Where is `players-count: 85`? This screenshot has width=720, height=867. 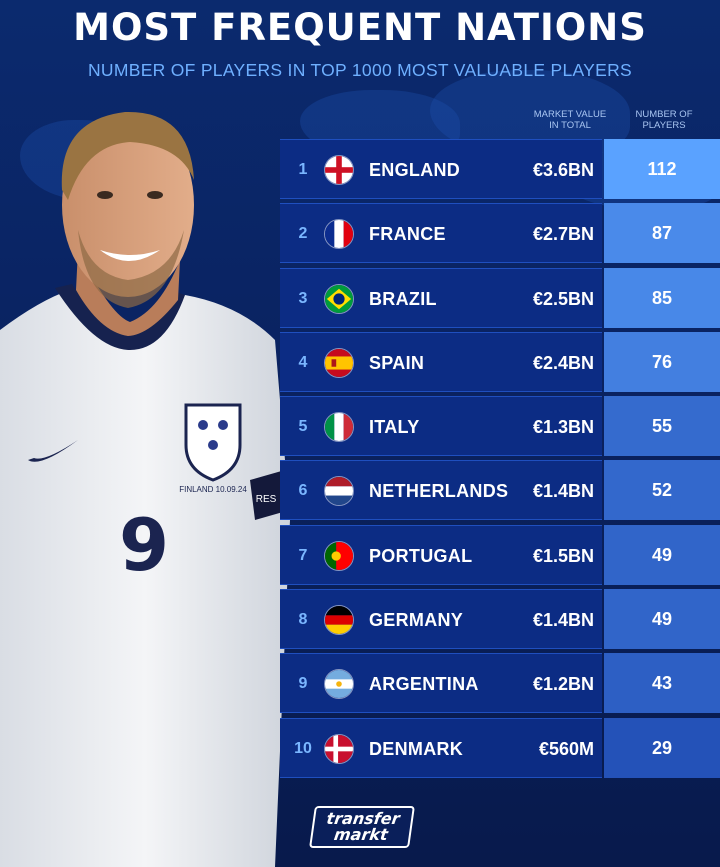
players-count: 85 is located at coordinates (662, 297).